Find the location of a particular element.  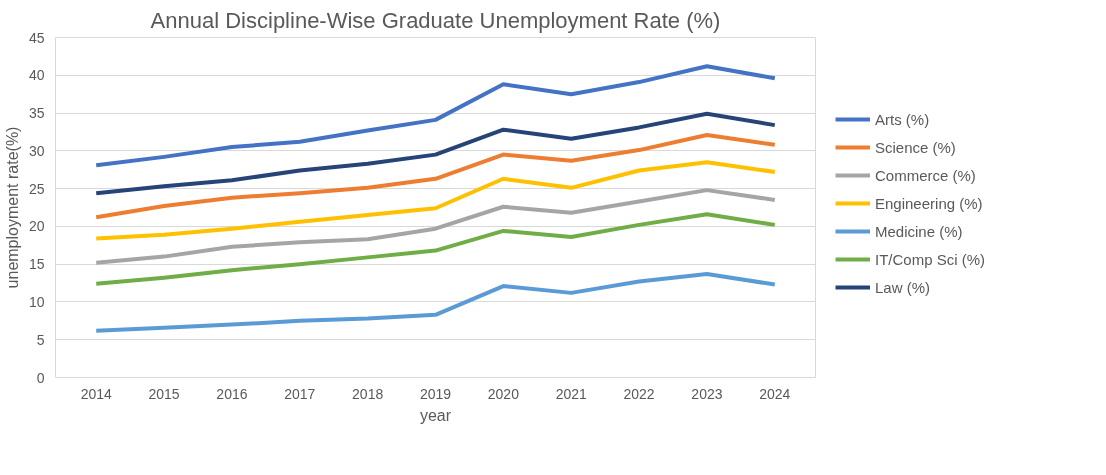

y-tick-label: 10 is located at coordinates (36, 301).